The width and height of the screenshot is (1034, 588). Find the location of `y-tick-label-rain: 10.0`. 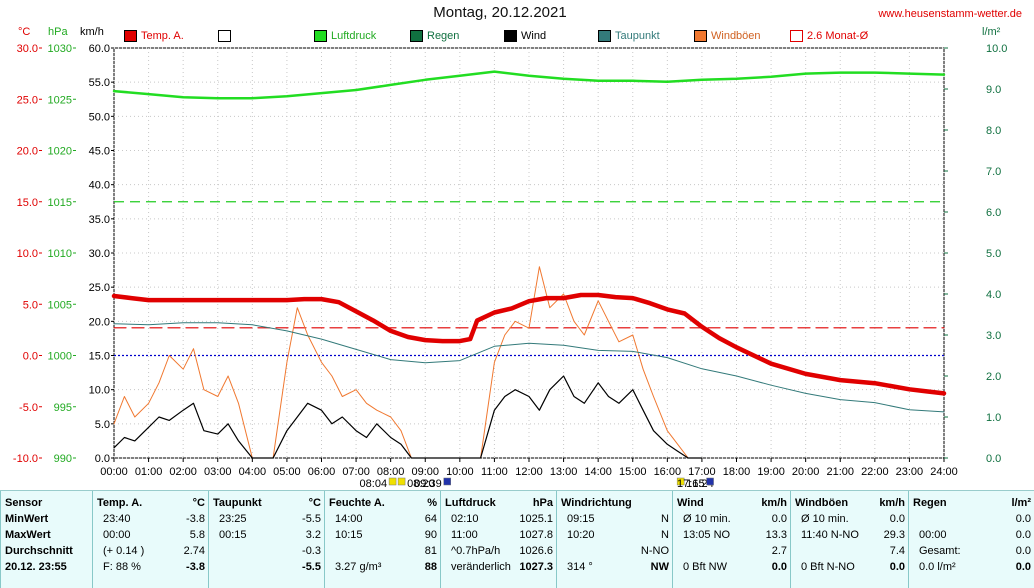

y-tick-label-rain: 10.0 is located at coordinates (996, 49).